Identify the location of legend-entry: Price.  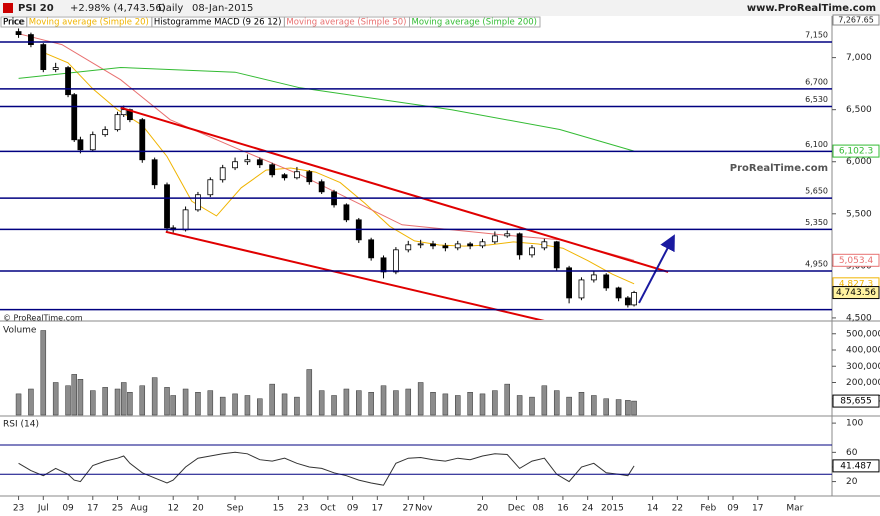
(13, 23).